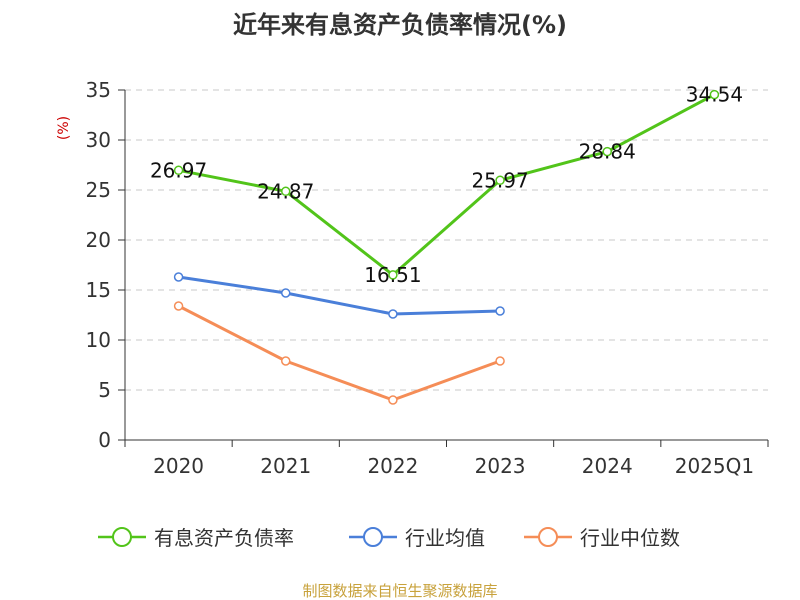 The image size is (800, 600). What do you see at coordinates (98, 90) in the screenshot?
I see `y-tick-label: 35` at bounding box center [98, 90].